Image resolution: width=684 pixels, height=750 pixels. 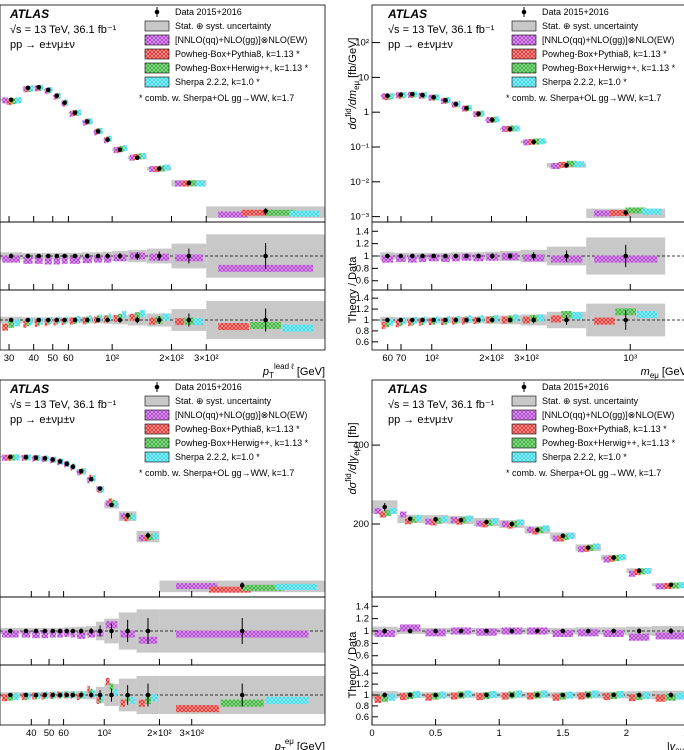 I want to click on y-tick-label: 10⁻³, so click(x=359, y=217).